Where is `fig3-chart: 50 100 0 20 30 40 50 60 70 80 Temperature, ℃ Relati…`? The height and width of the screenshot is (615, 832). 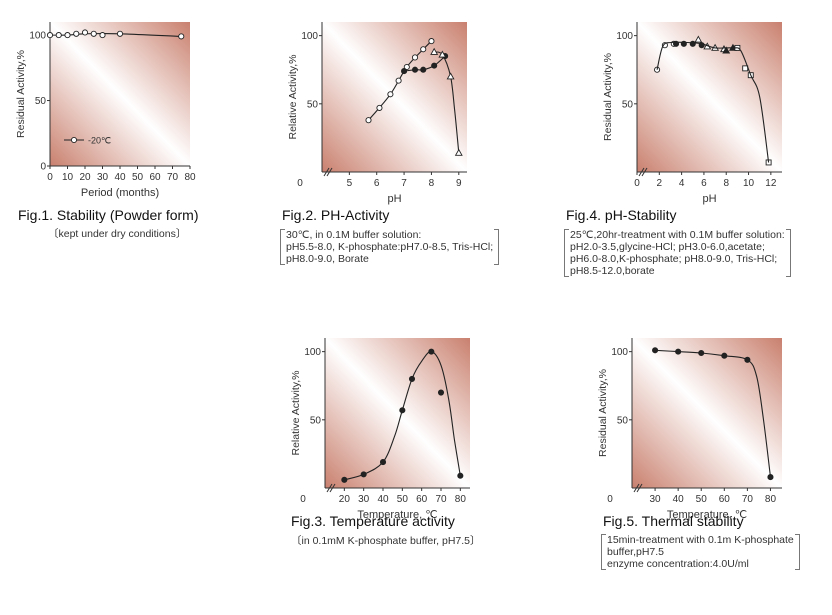
fig3-chart: 50 100 0 20 30 40 50 60 70 80 Temperature, ℃ Relati… is located at coordinates (380, 429).